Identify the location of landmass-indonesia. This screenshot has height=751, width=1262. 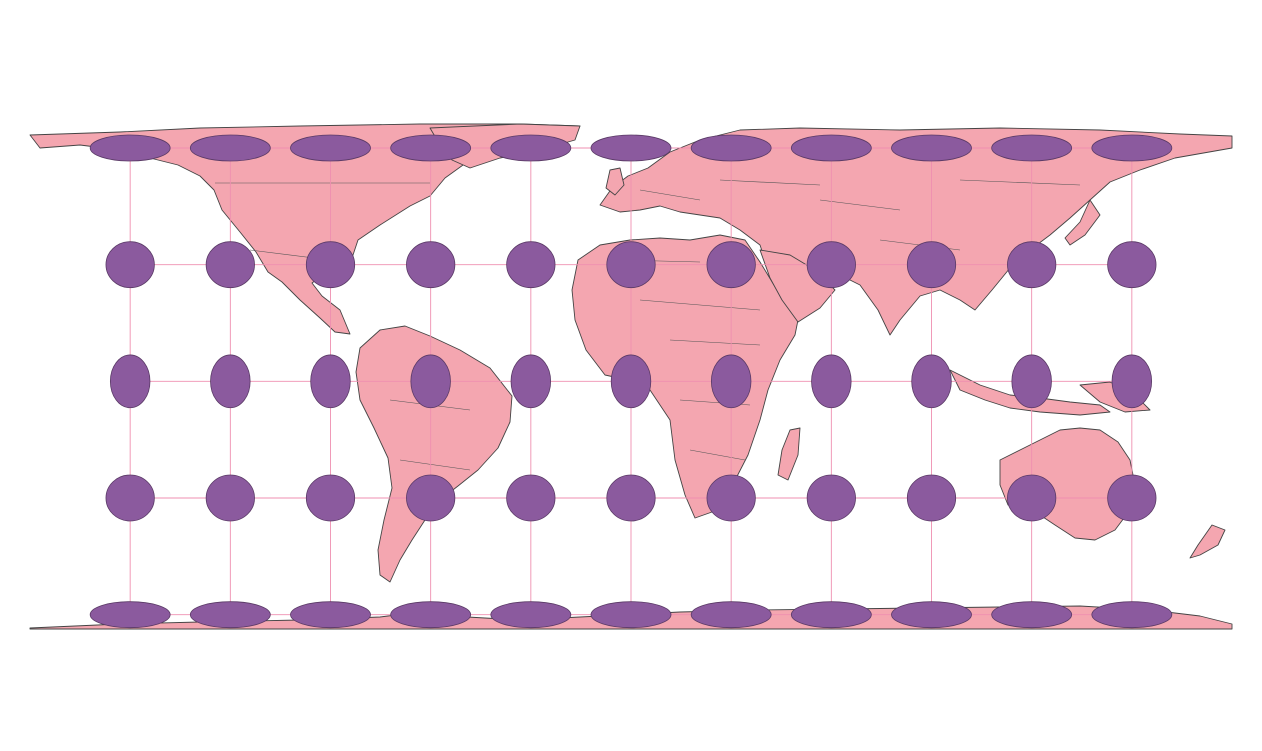
(1030, 392).